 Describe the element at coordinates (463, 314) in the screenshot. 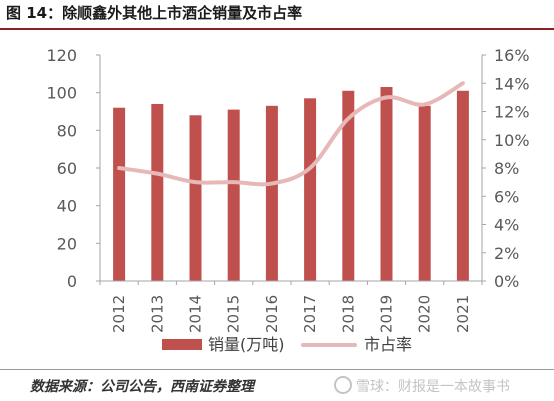

I see `x-tick-label: 2021` at that location.